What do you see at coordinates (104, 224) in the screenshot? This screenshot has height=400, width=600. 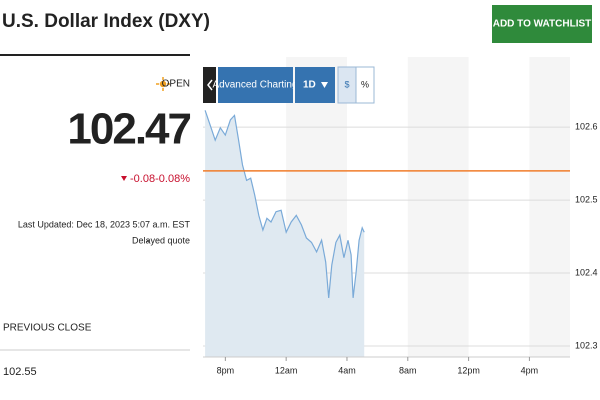 I see `last-updated: Last Updated: Dec 18, 2023 5:07 a.m. EST` at bounding box center [104, 224].